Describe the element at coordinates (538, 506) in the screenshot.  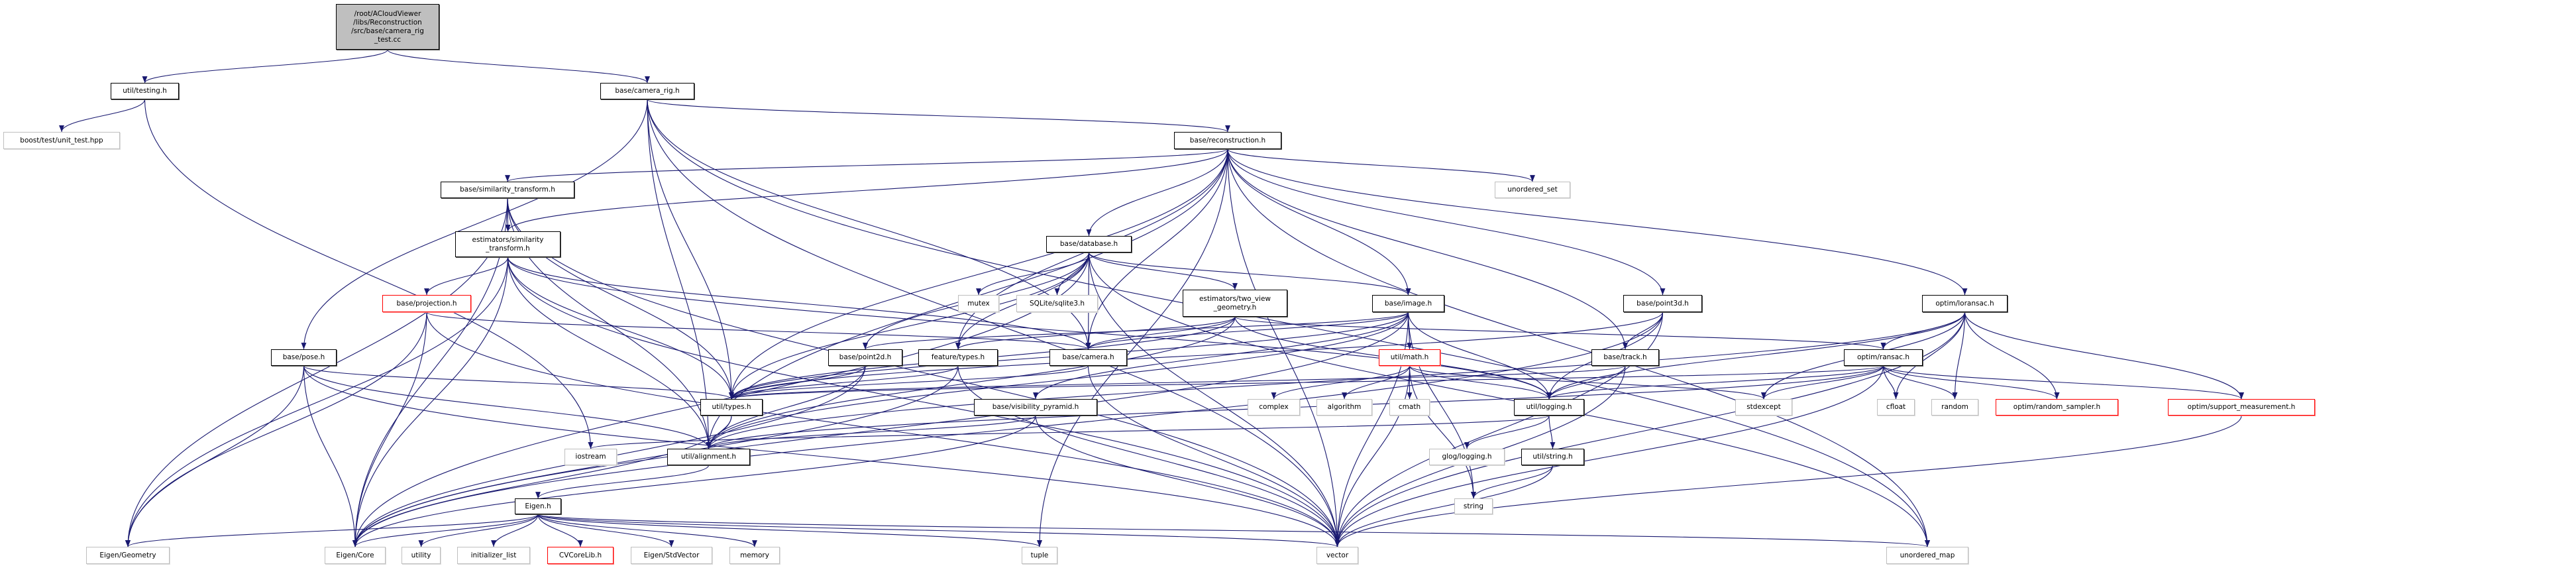
I see `node-eigen-h: Eigen.h` at that location.